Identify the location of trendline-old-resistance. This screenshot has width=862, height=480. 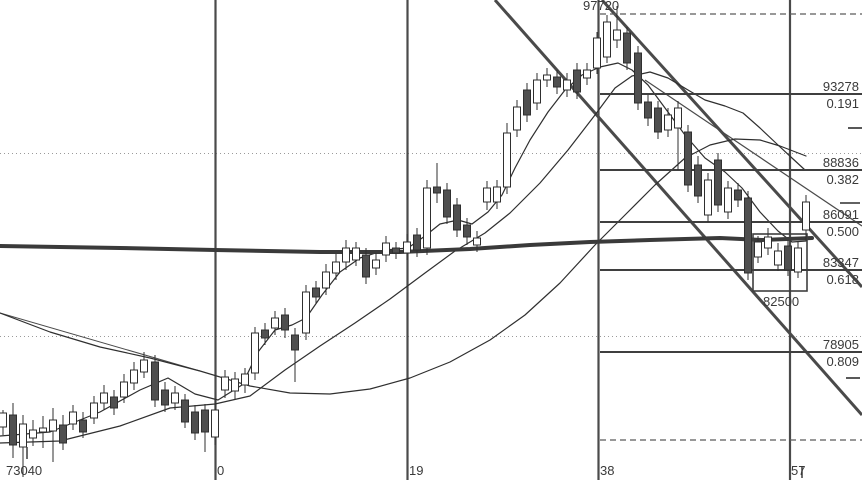
(100, 342).